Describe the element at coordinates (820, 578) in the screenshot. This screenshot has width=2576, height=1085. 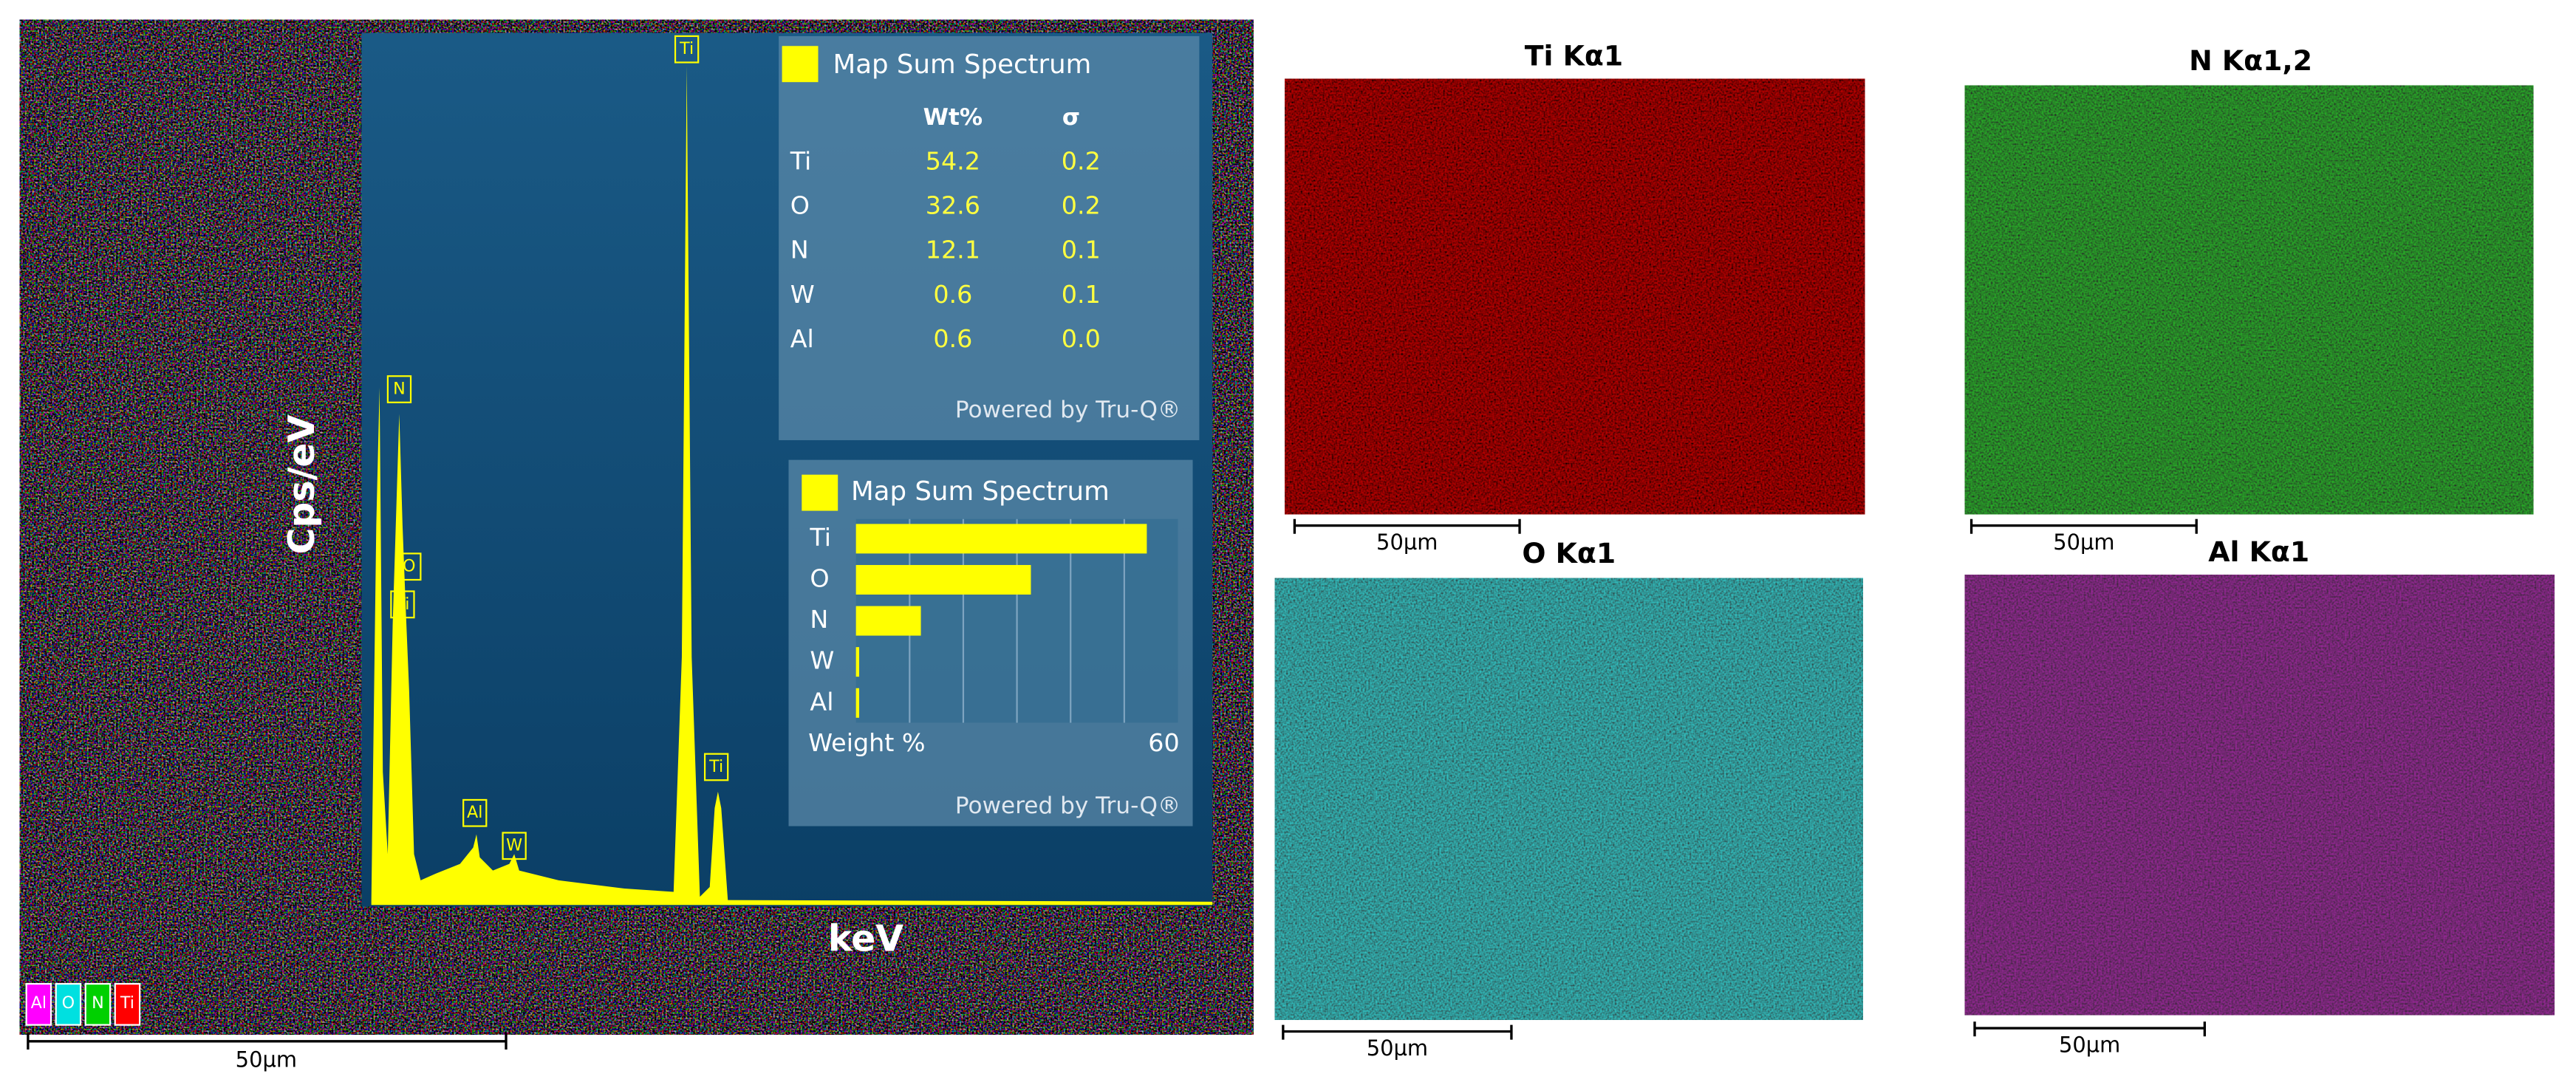
I see `bar-category: O` at that location.